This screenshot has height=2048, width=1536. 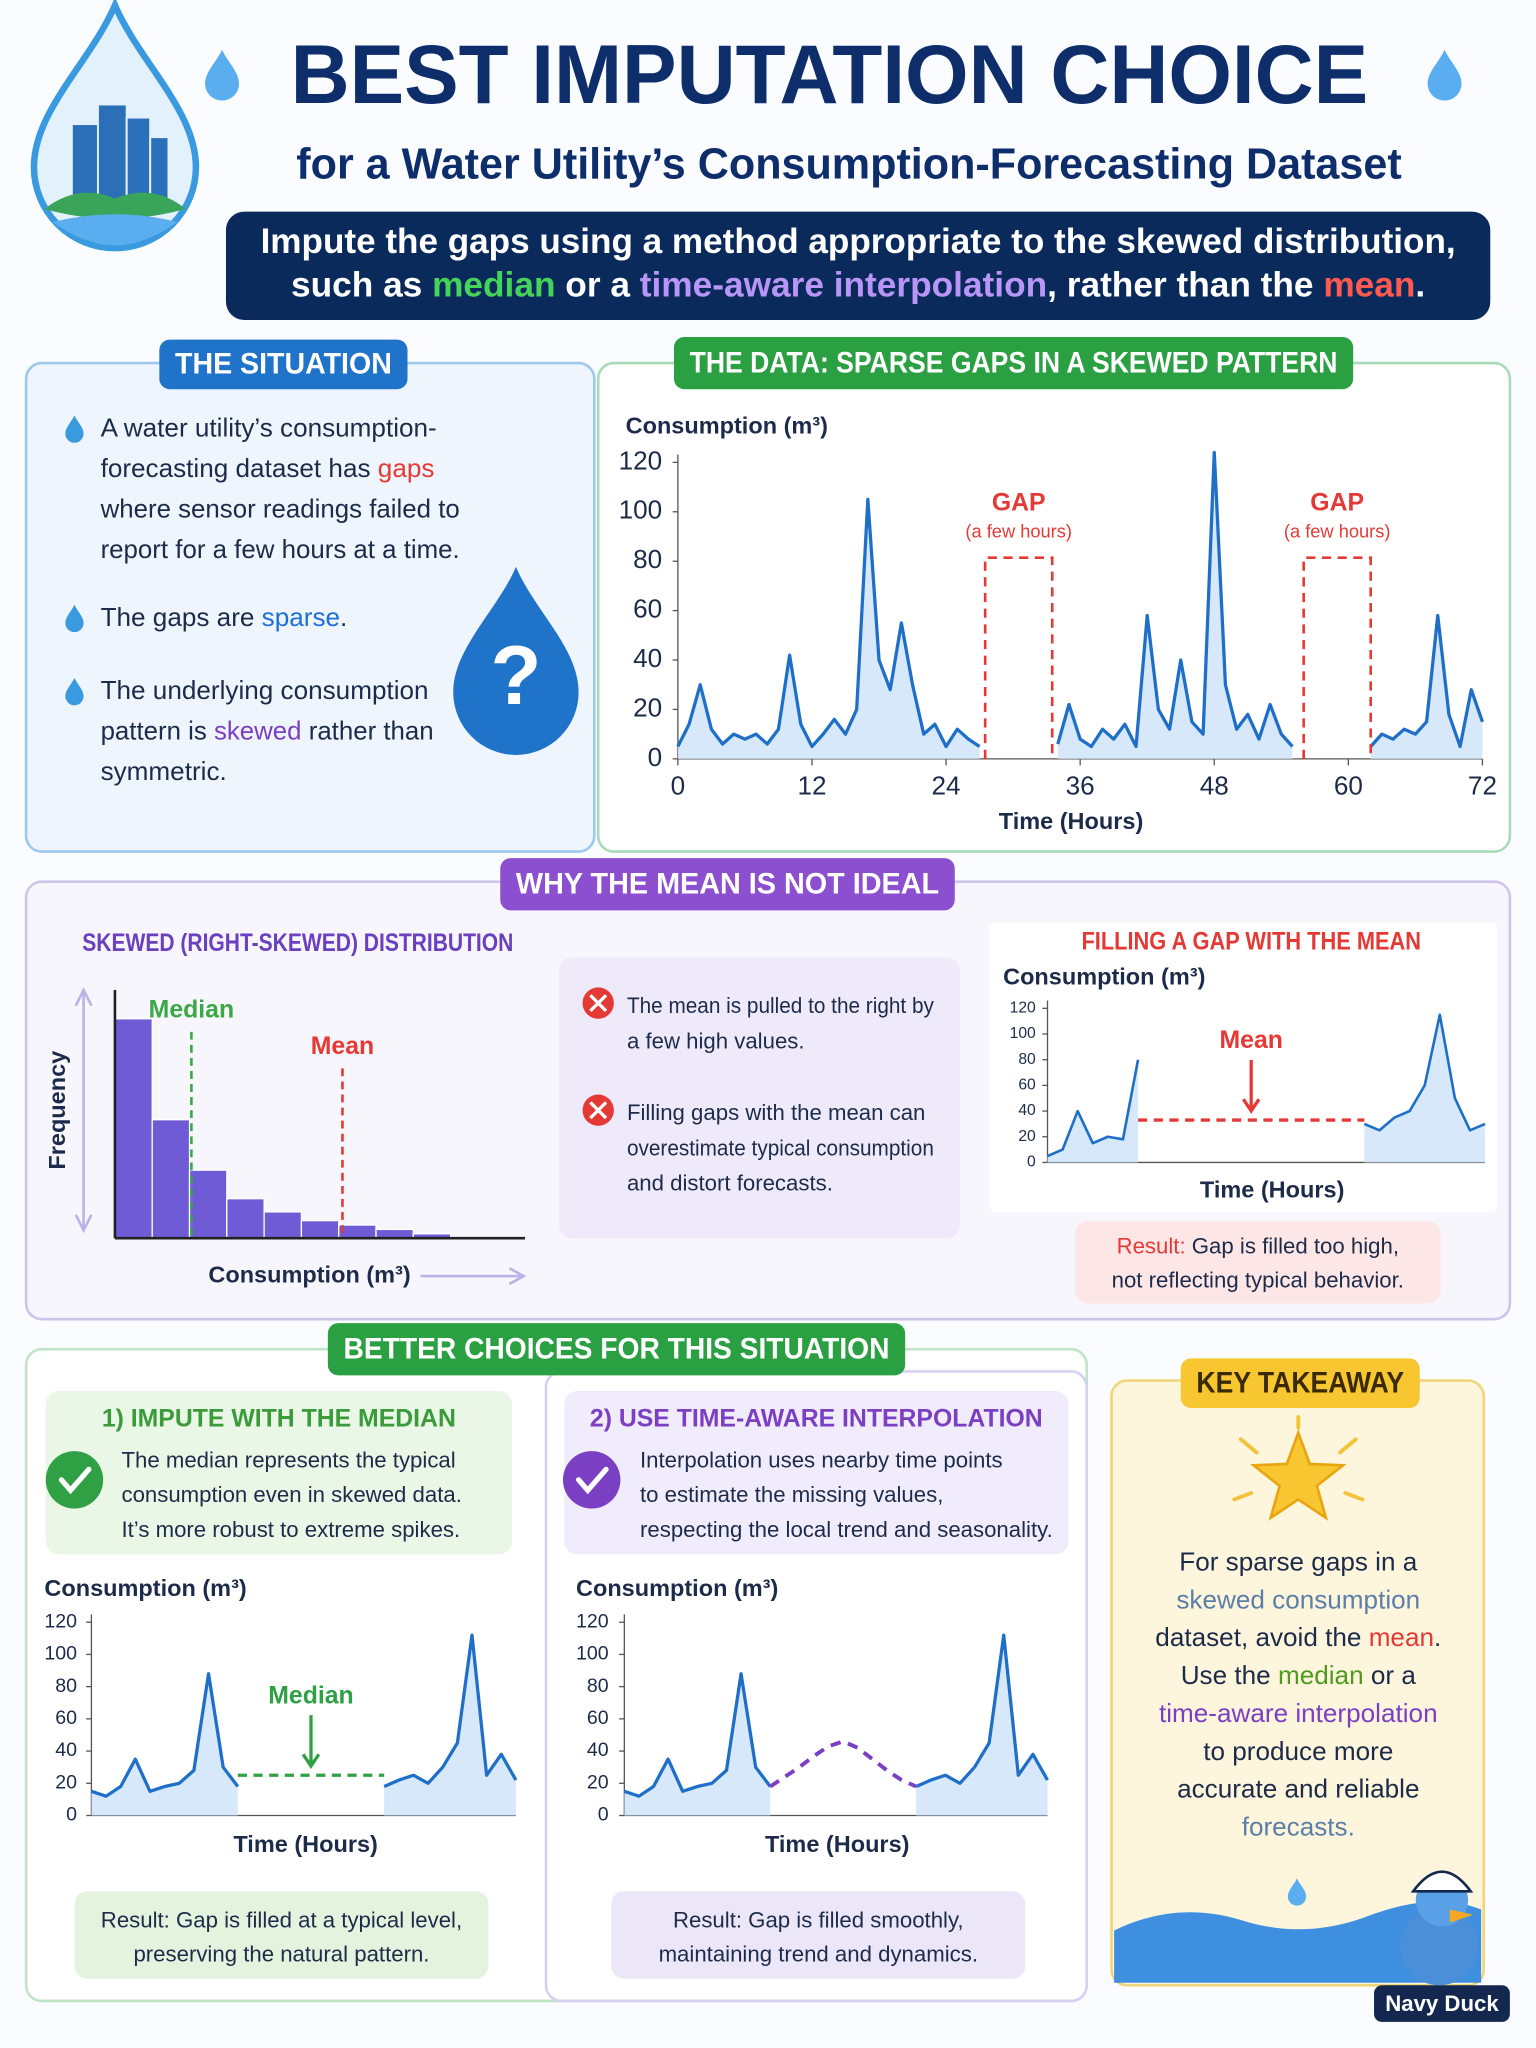 I want to click on result-line: Result: Gap is filled smoothly,, so click(x=818, y=1919).